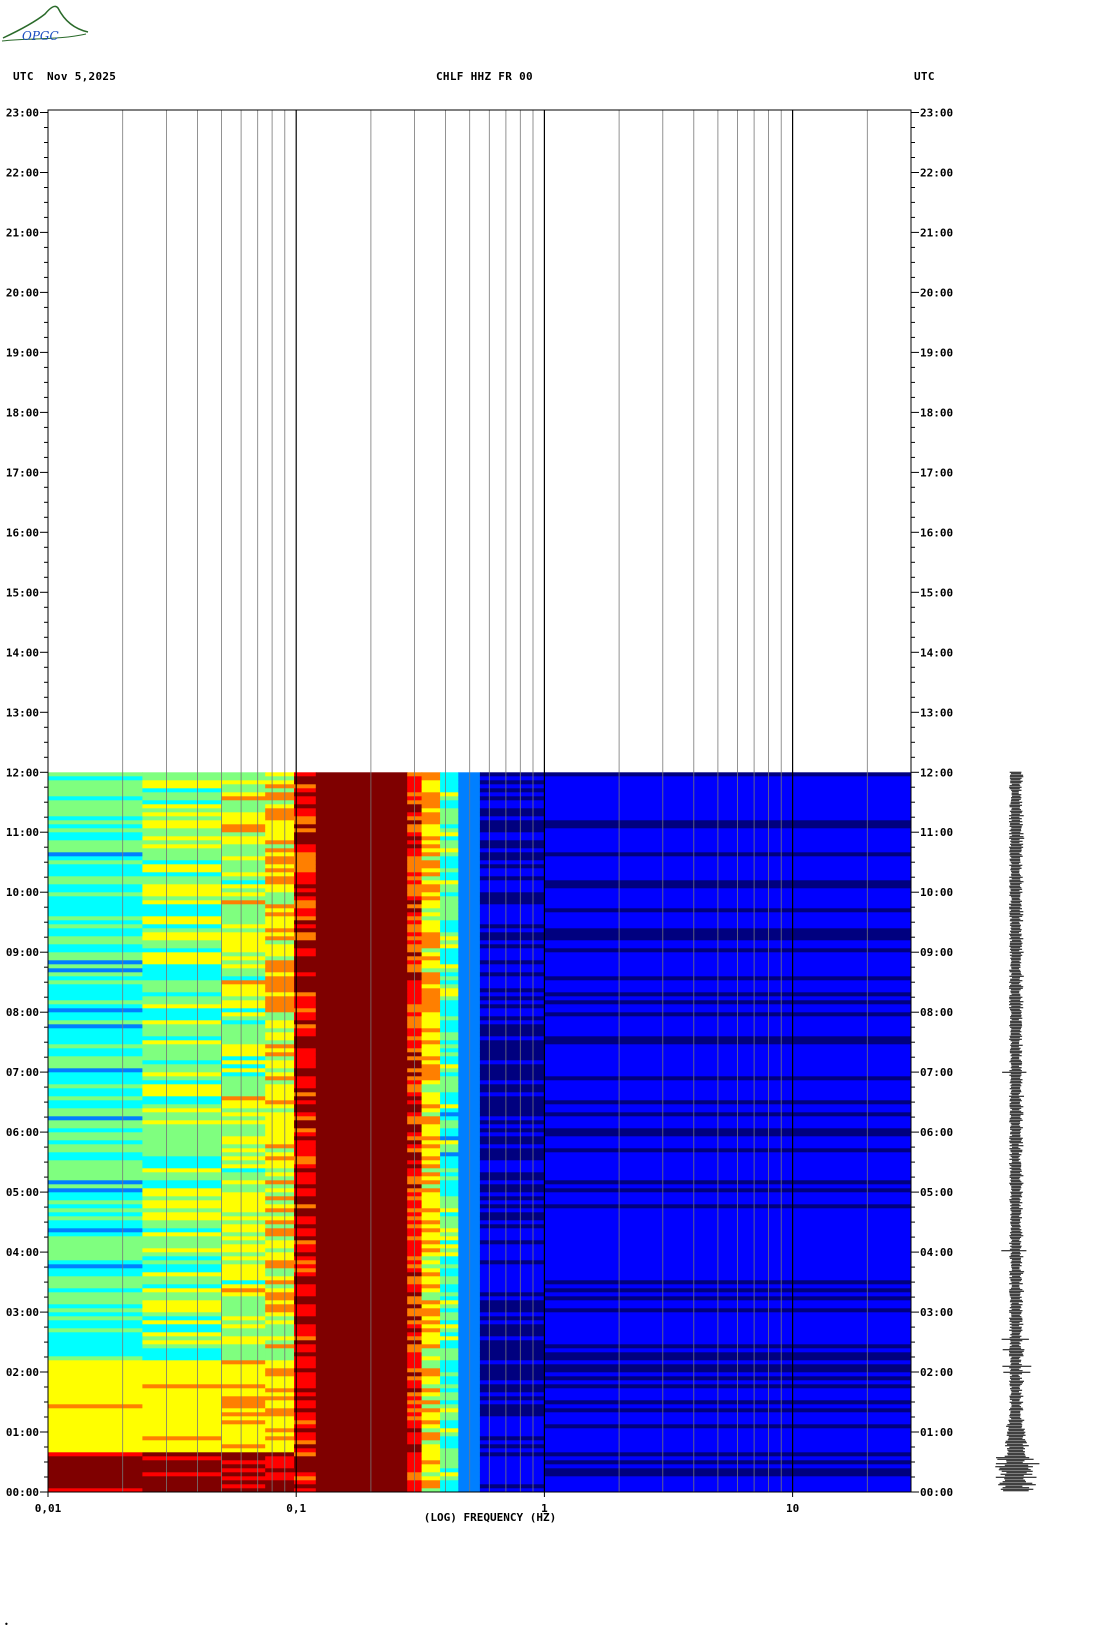 The height and width of the screenshot is (1634, 1102). What do you see at coordinates (936, 232) in the screenshot?
I see `y-tick-label-right: 21:00` at bounding box center [936, 232].